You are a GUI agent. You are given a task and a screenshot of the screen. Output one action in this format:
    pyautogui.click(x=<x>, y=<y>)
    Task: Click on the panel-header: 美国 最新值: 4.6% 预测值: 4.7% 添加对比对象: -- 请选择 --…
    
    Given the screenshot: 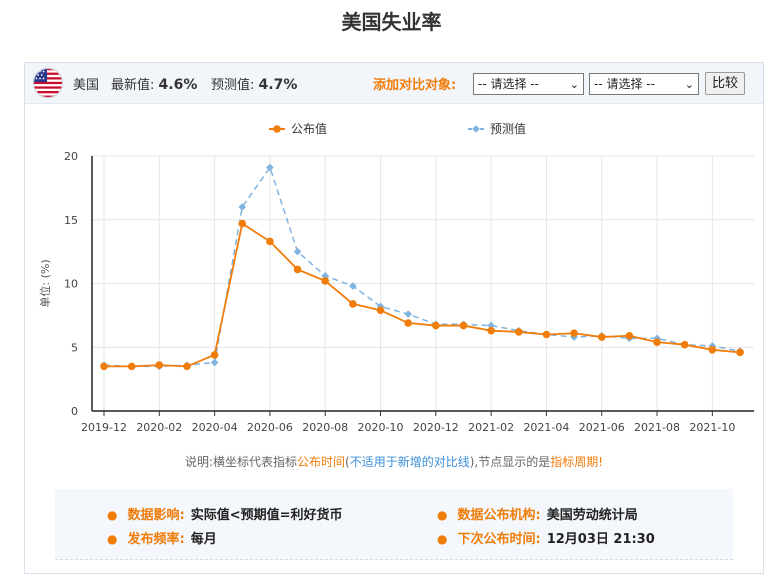 What is the action you would take?
    pyautogui.click(x=394, y=83)
    